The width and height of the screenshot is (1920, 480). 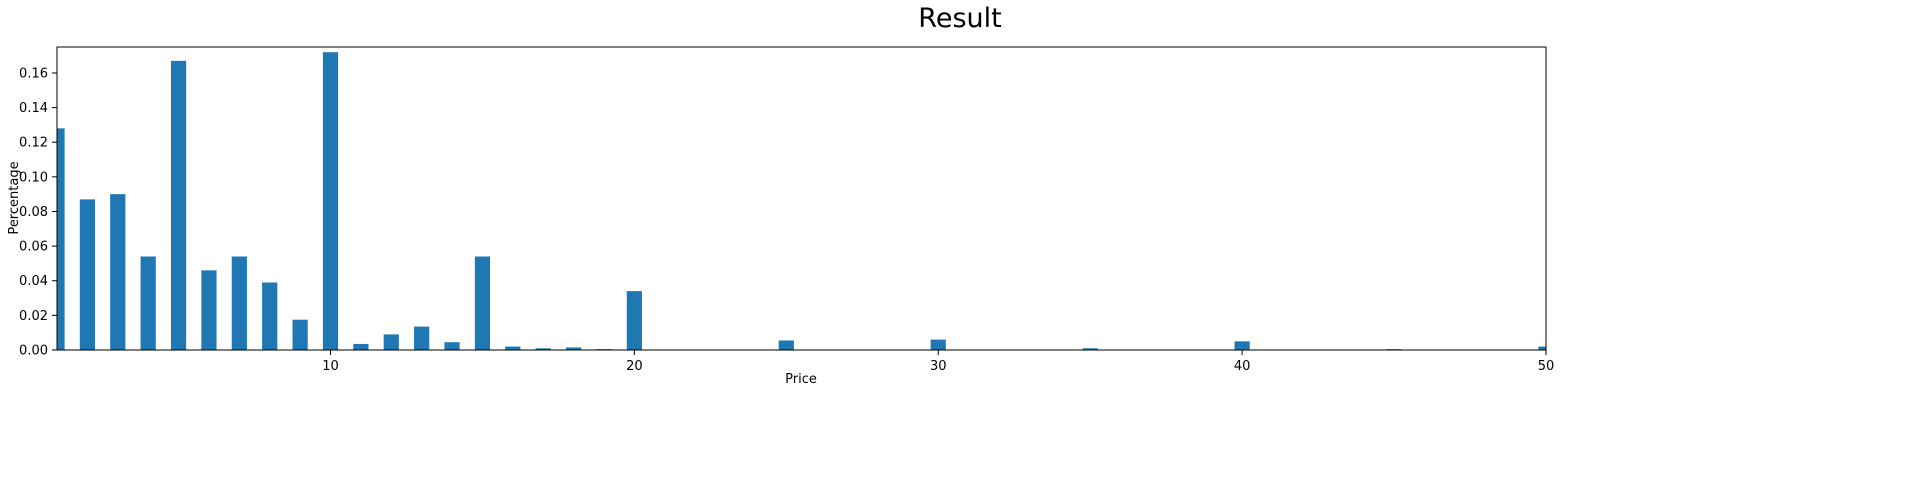 What do you see at coordinates (33, 73) in the screenshot?
I see `y-tick-label: 0.16` at bounding box center [33, 73].